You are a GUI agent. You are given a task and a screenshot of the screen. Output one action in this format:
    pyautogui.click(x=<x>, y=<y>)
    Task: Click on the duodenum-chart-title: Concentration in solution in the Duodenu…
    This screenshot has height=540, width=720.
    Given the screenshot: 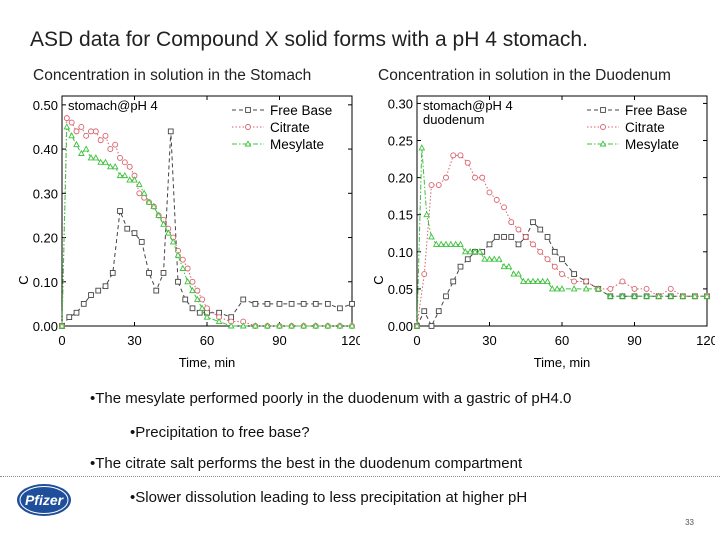 What is the action you would take?
    pyautogui.click(x=524, y=75)
    